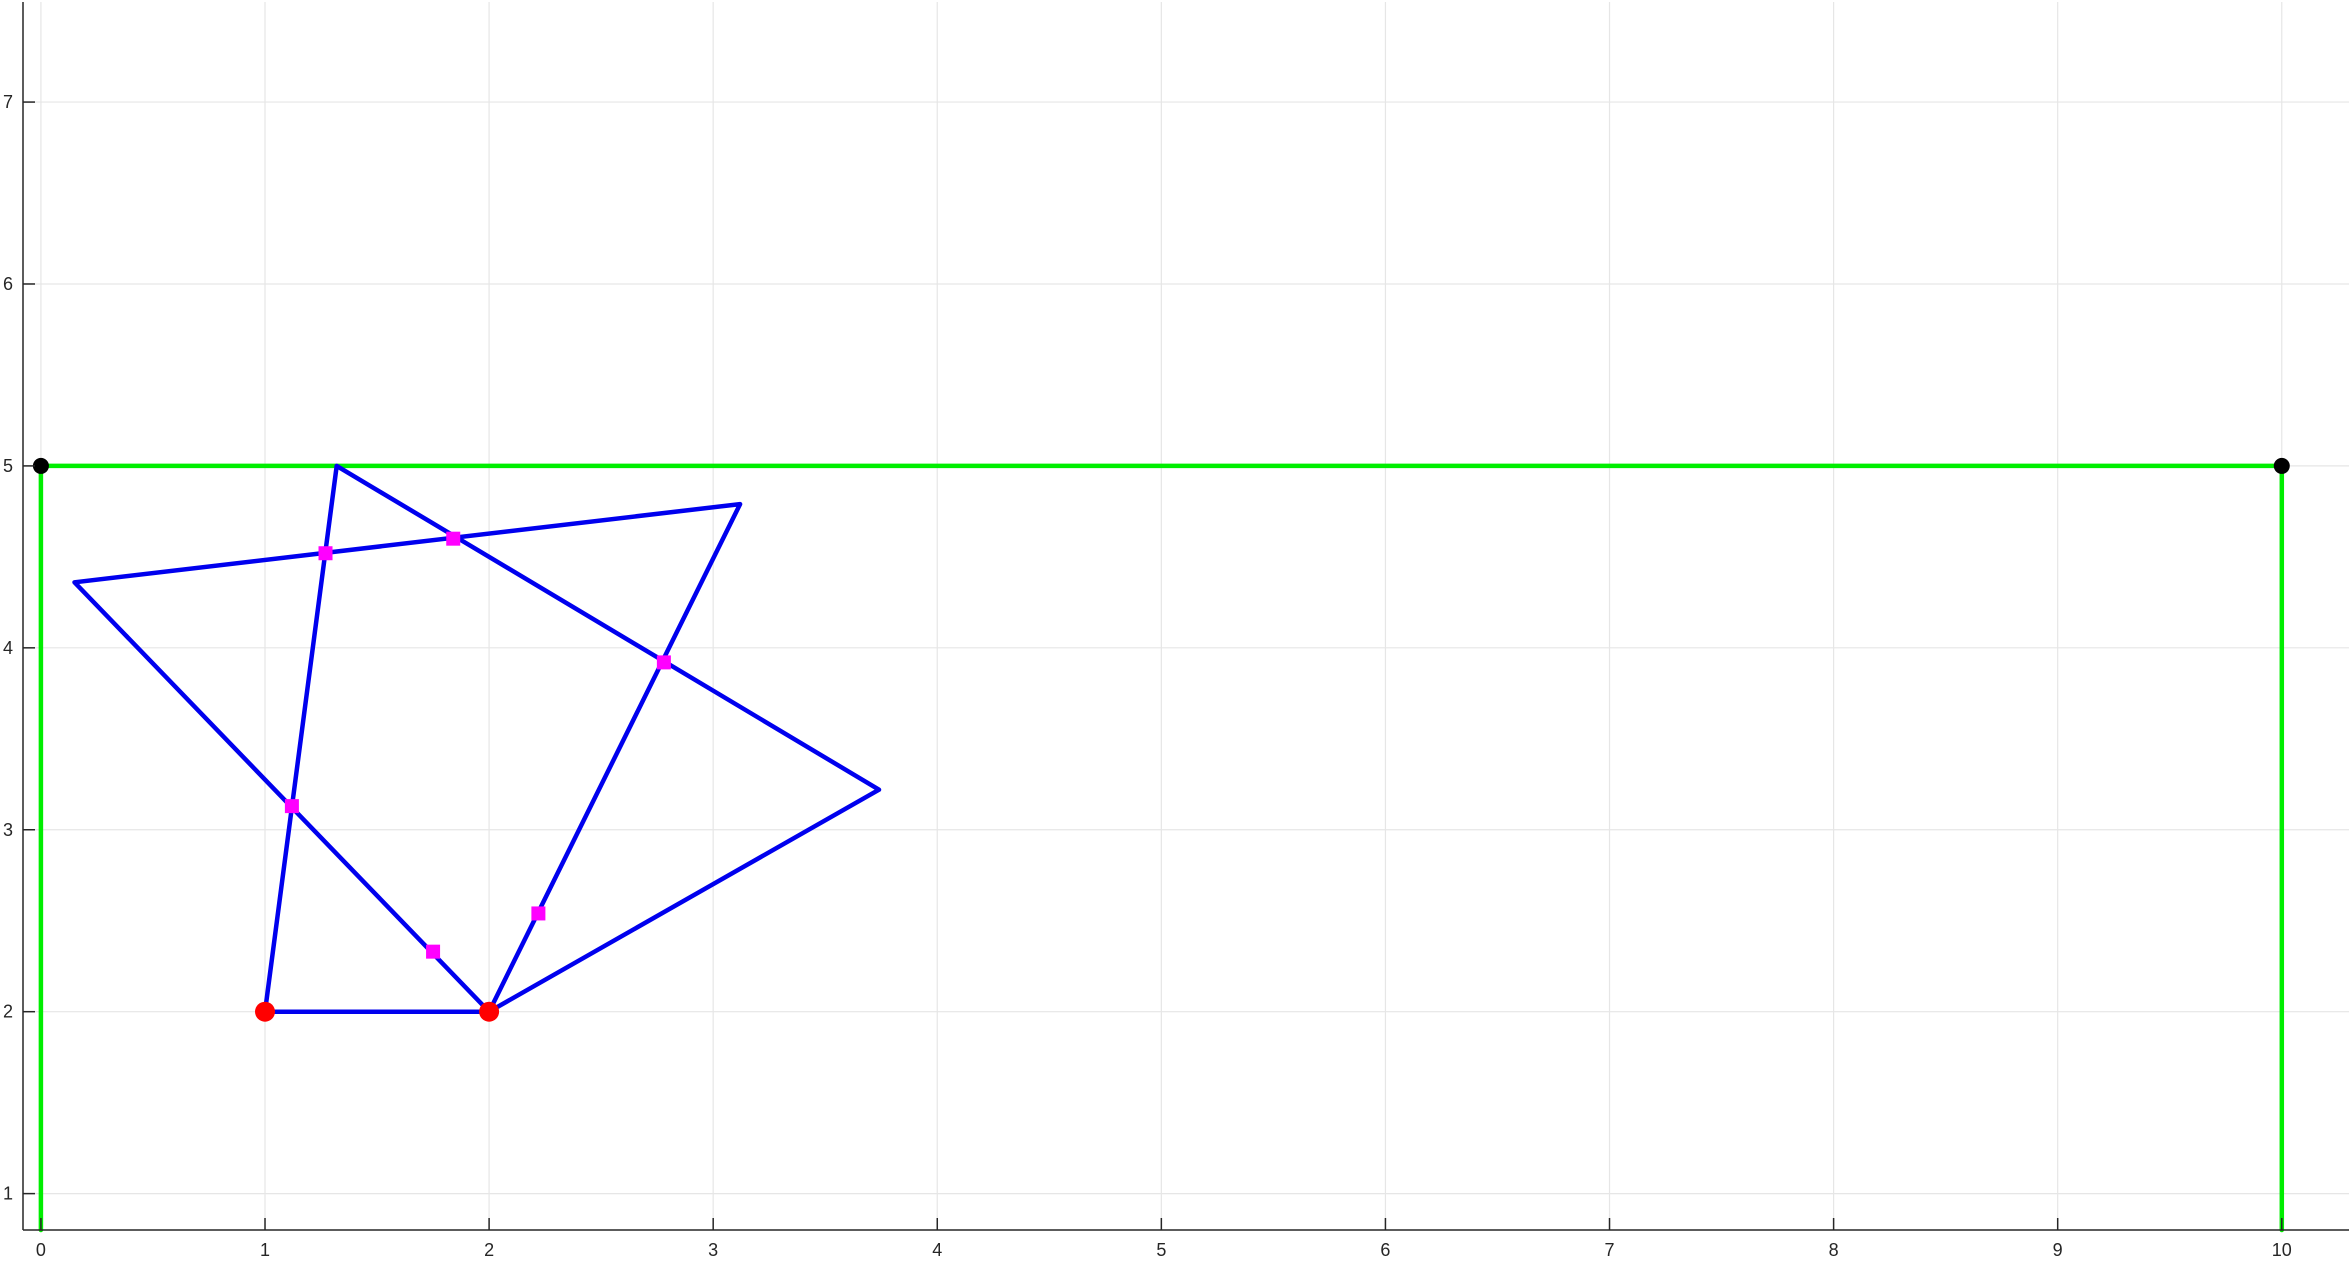  I want to click on x-tick-label: 10, so click(2282, 1250).